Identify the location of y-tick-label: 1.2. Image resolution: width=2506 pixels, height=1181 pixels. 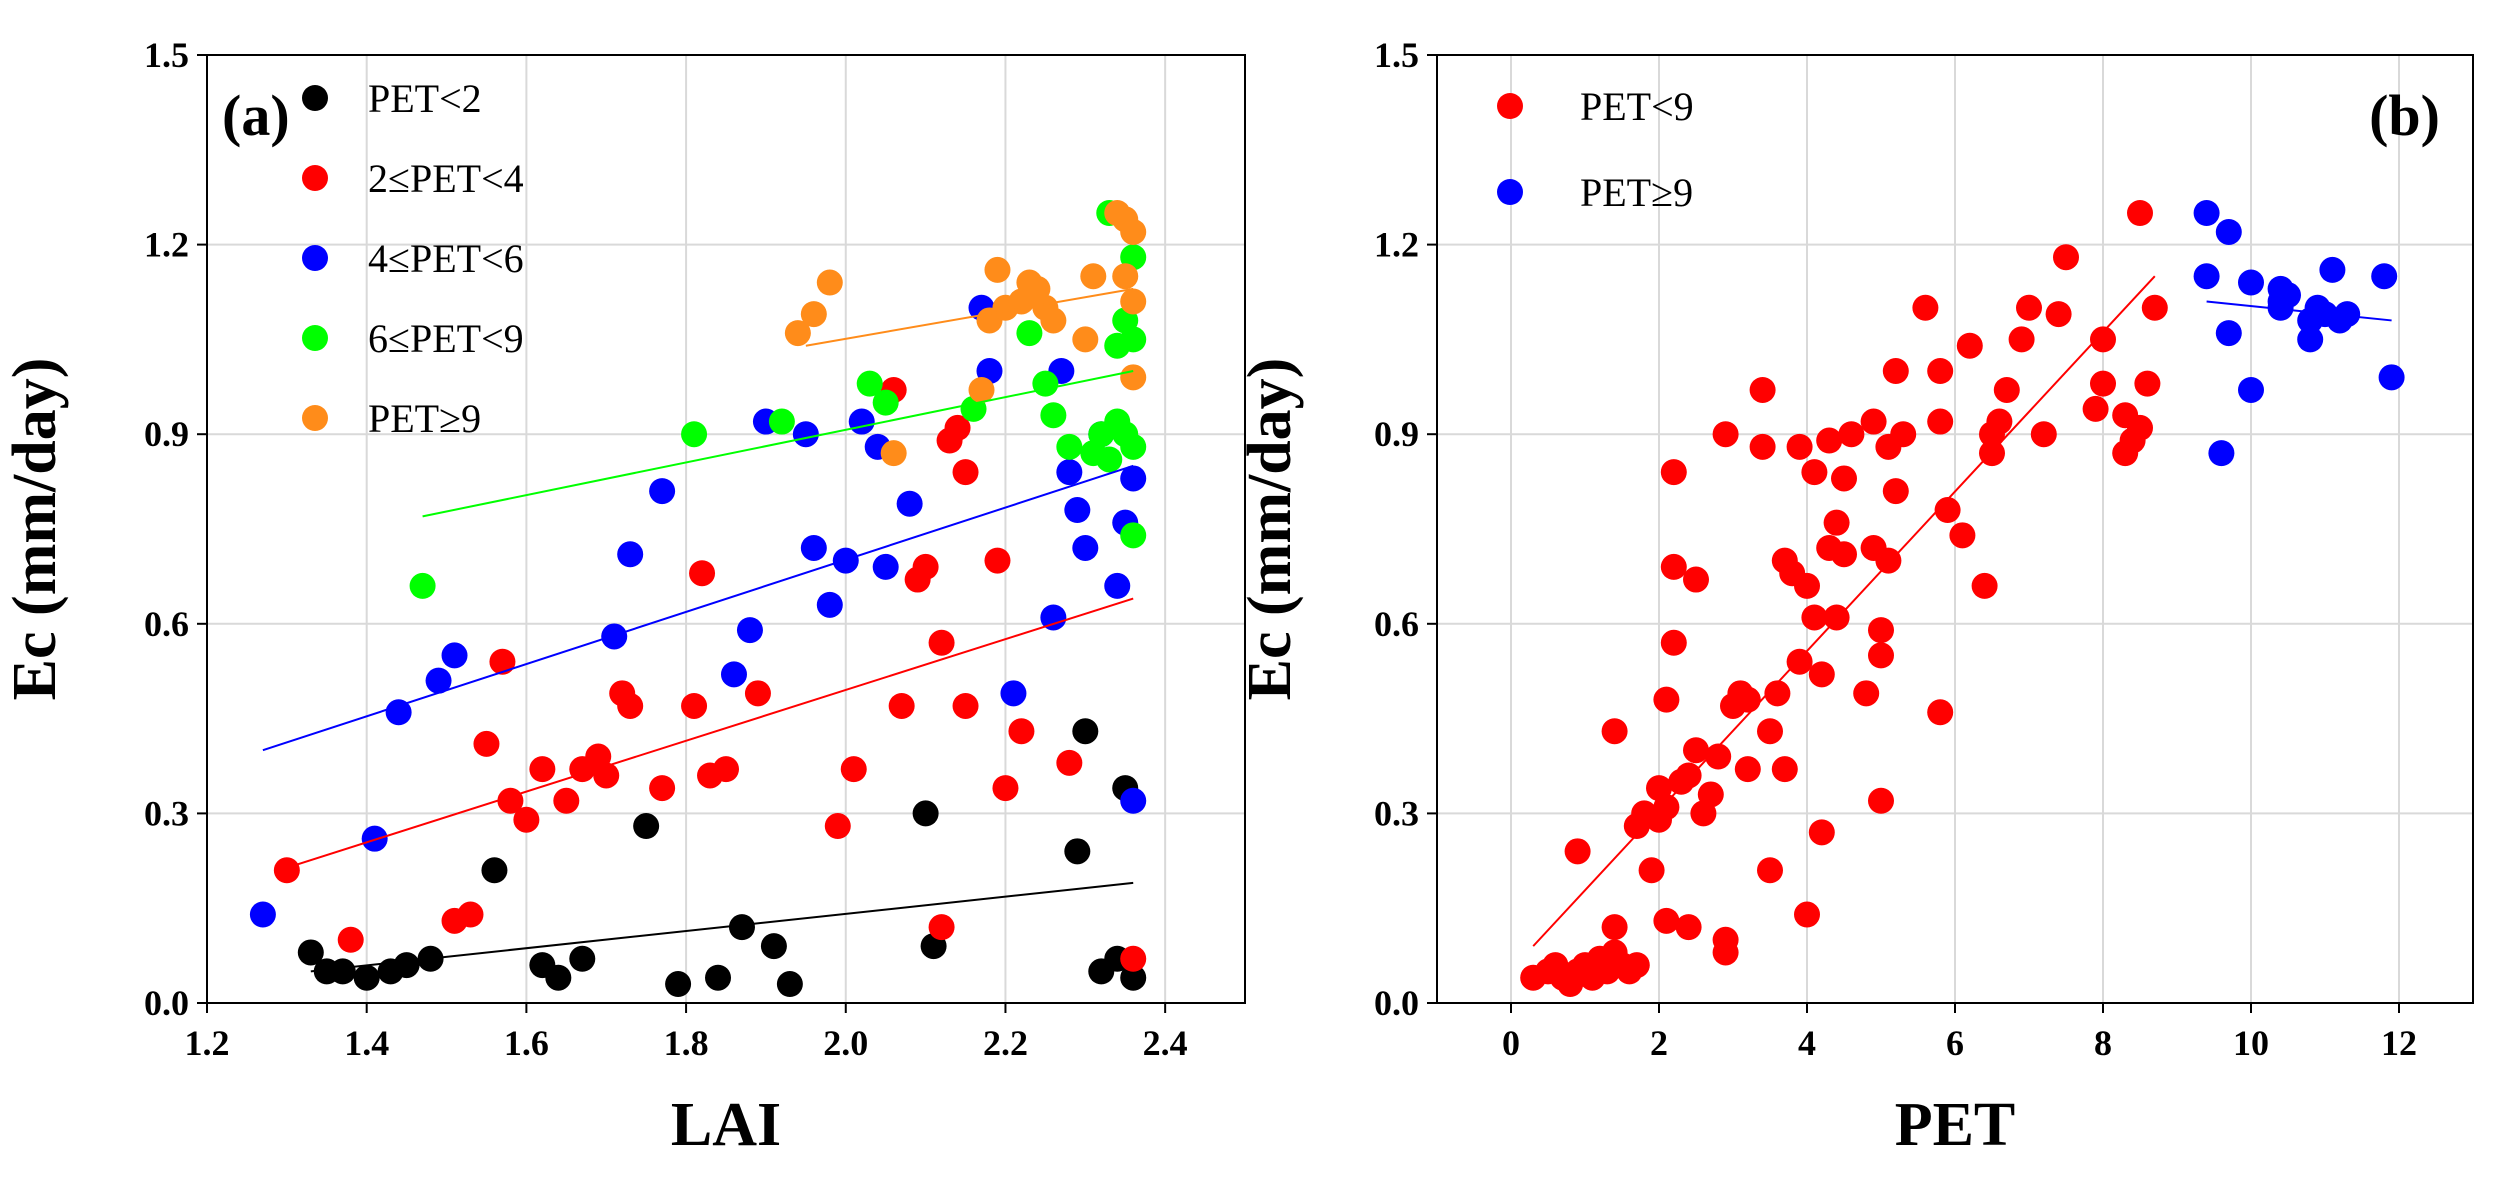
(166, 245).